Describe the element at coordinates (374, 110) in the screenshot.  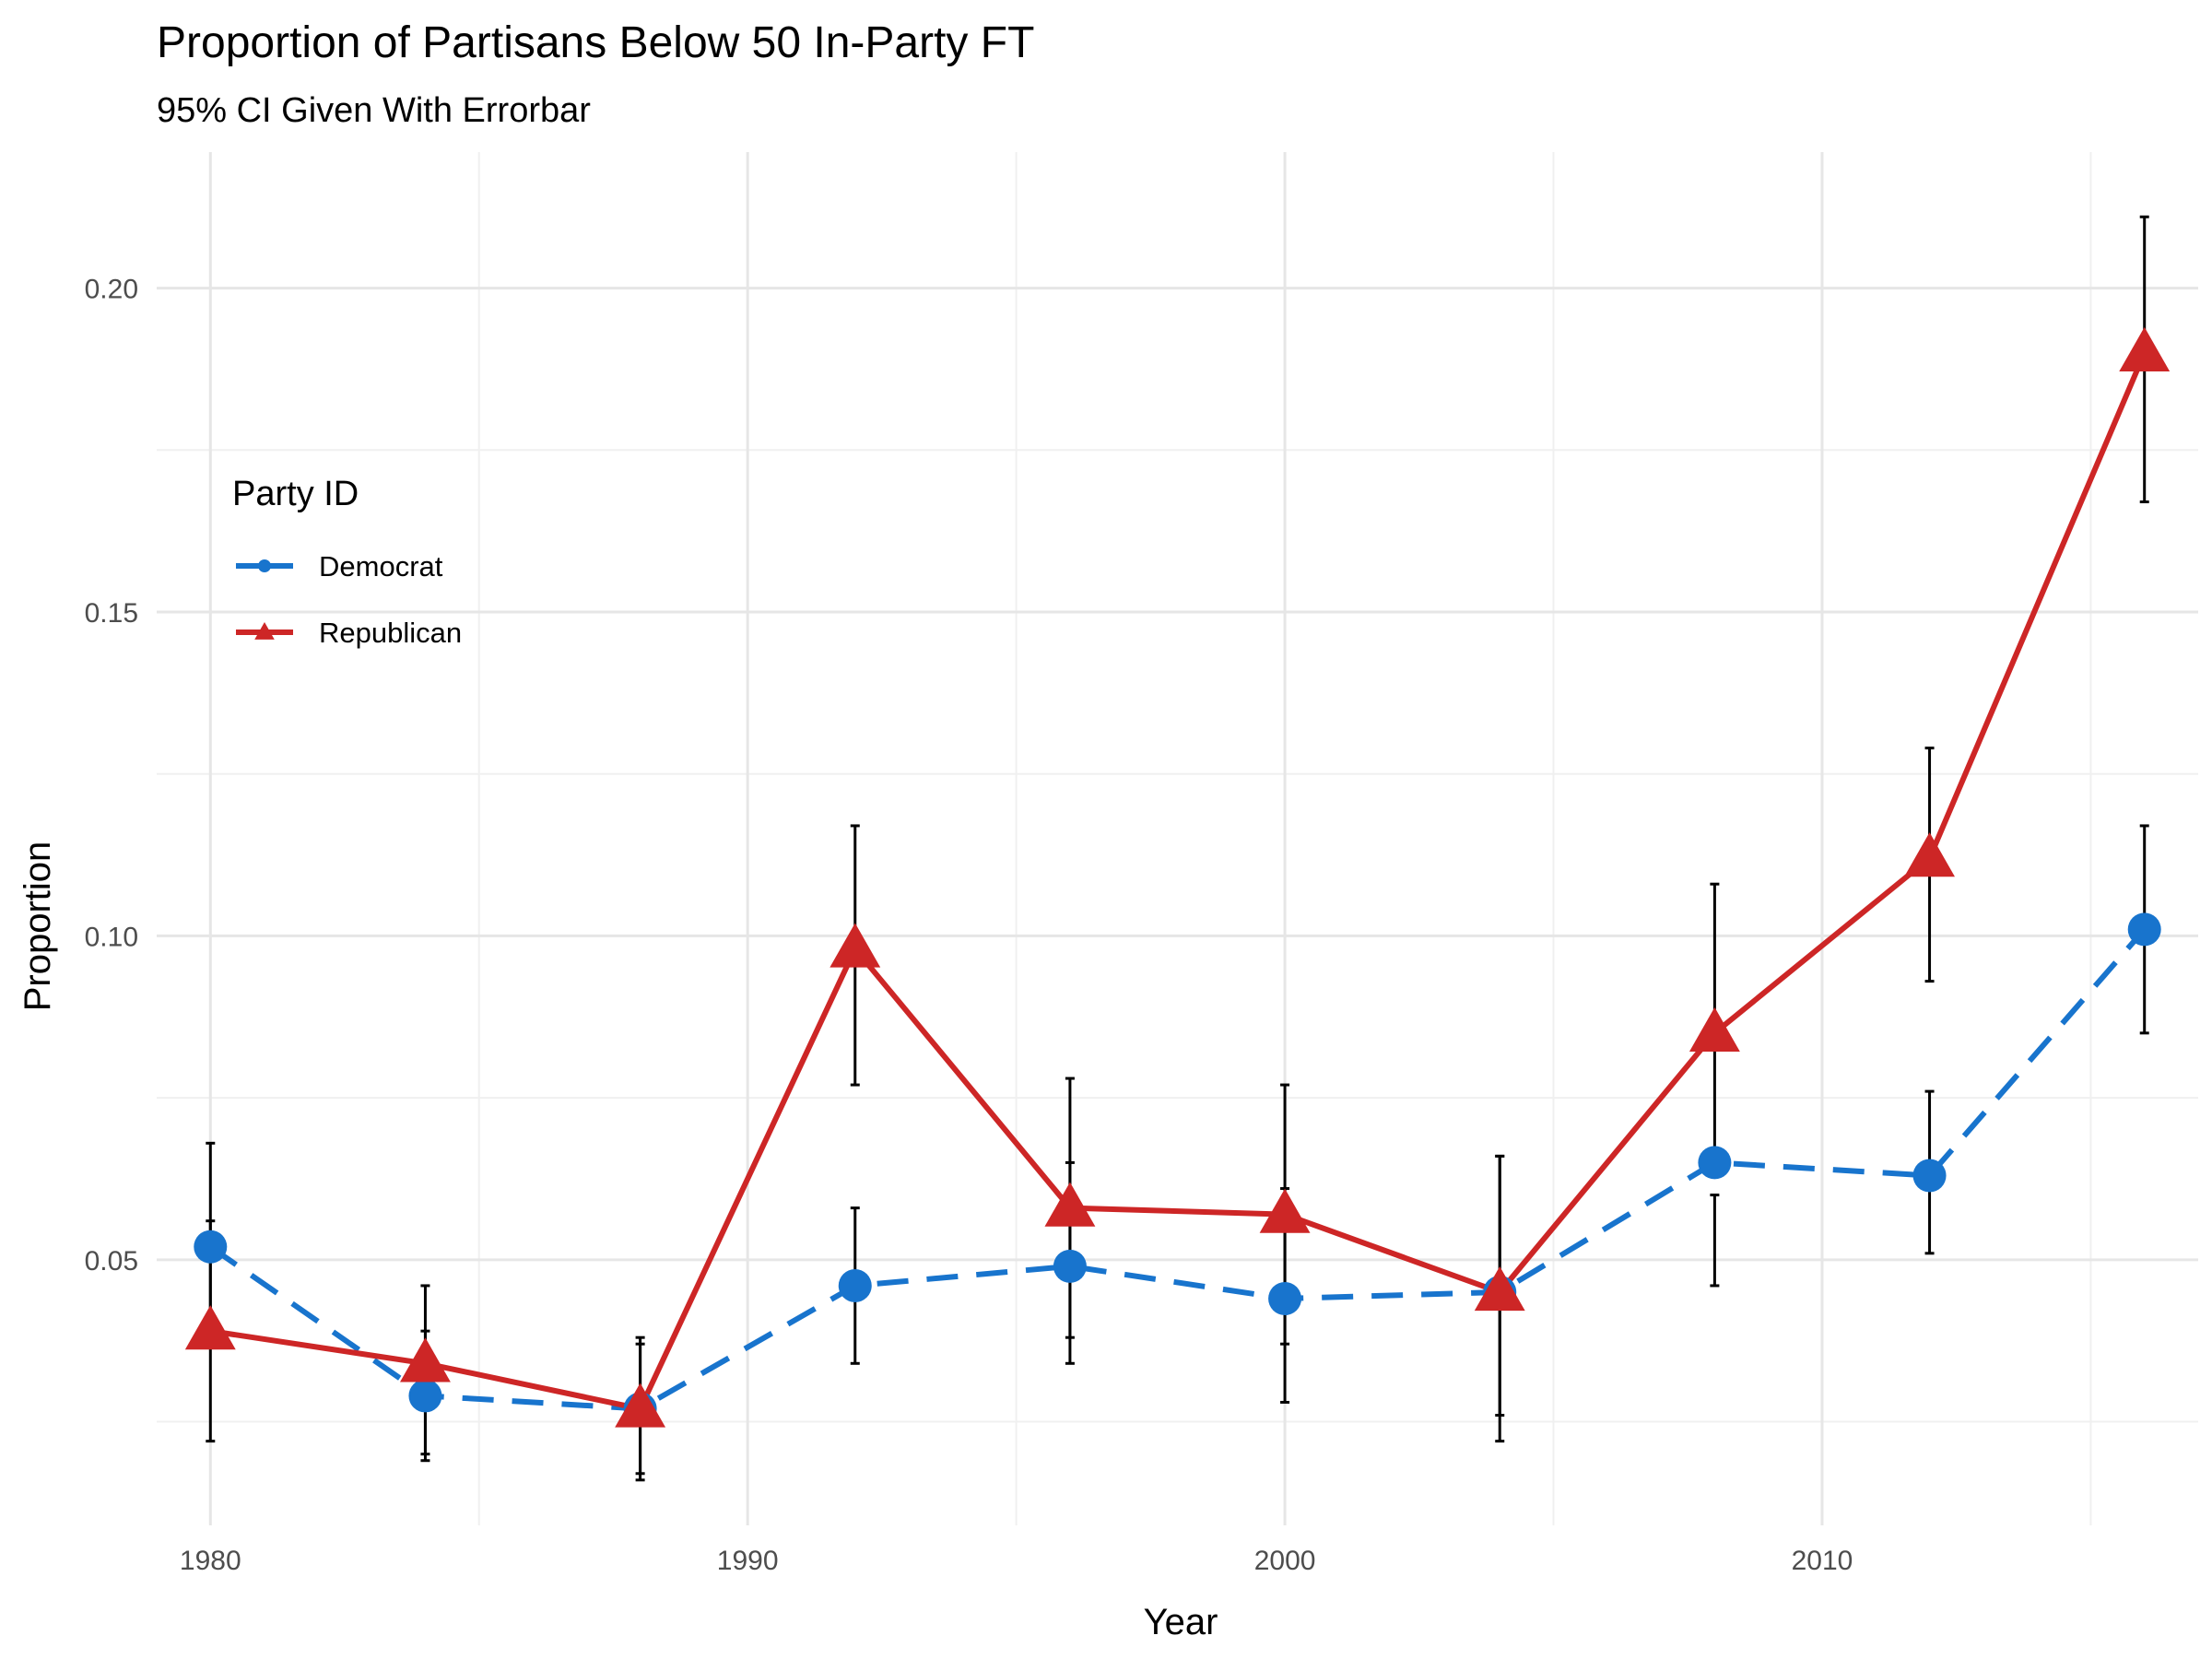
I see `chart-subtitle: 95% CI Given With Errorbar` at that location.